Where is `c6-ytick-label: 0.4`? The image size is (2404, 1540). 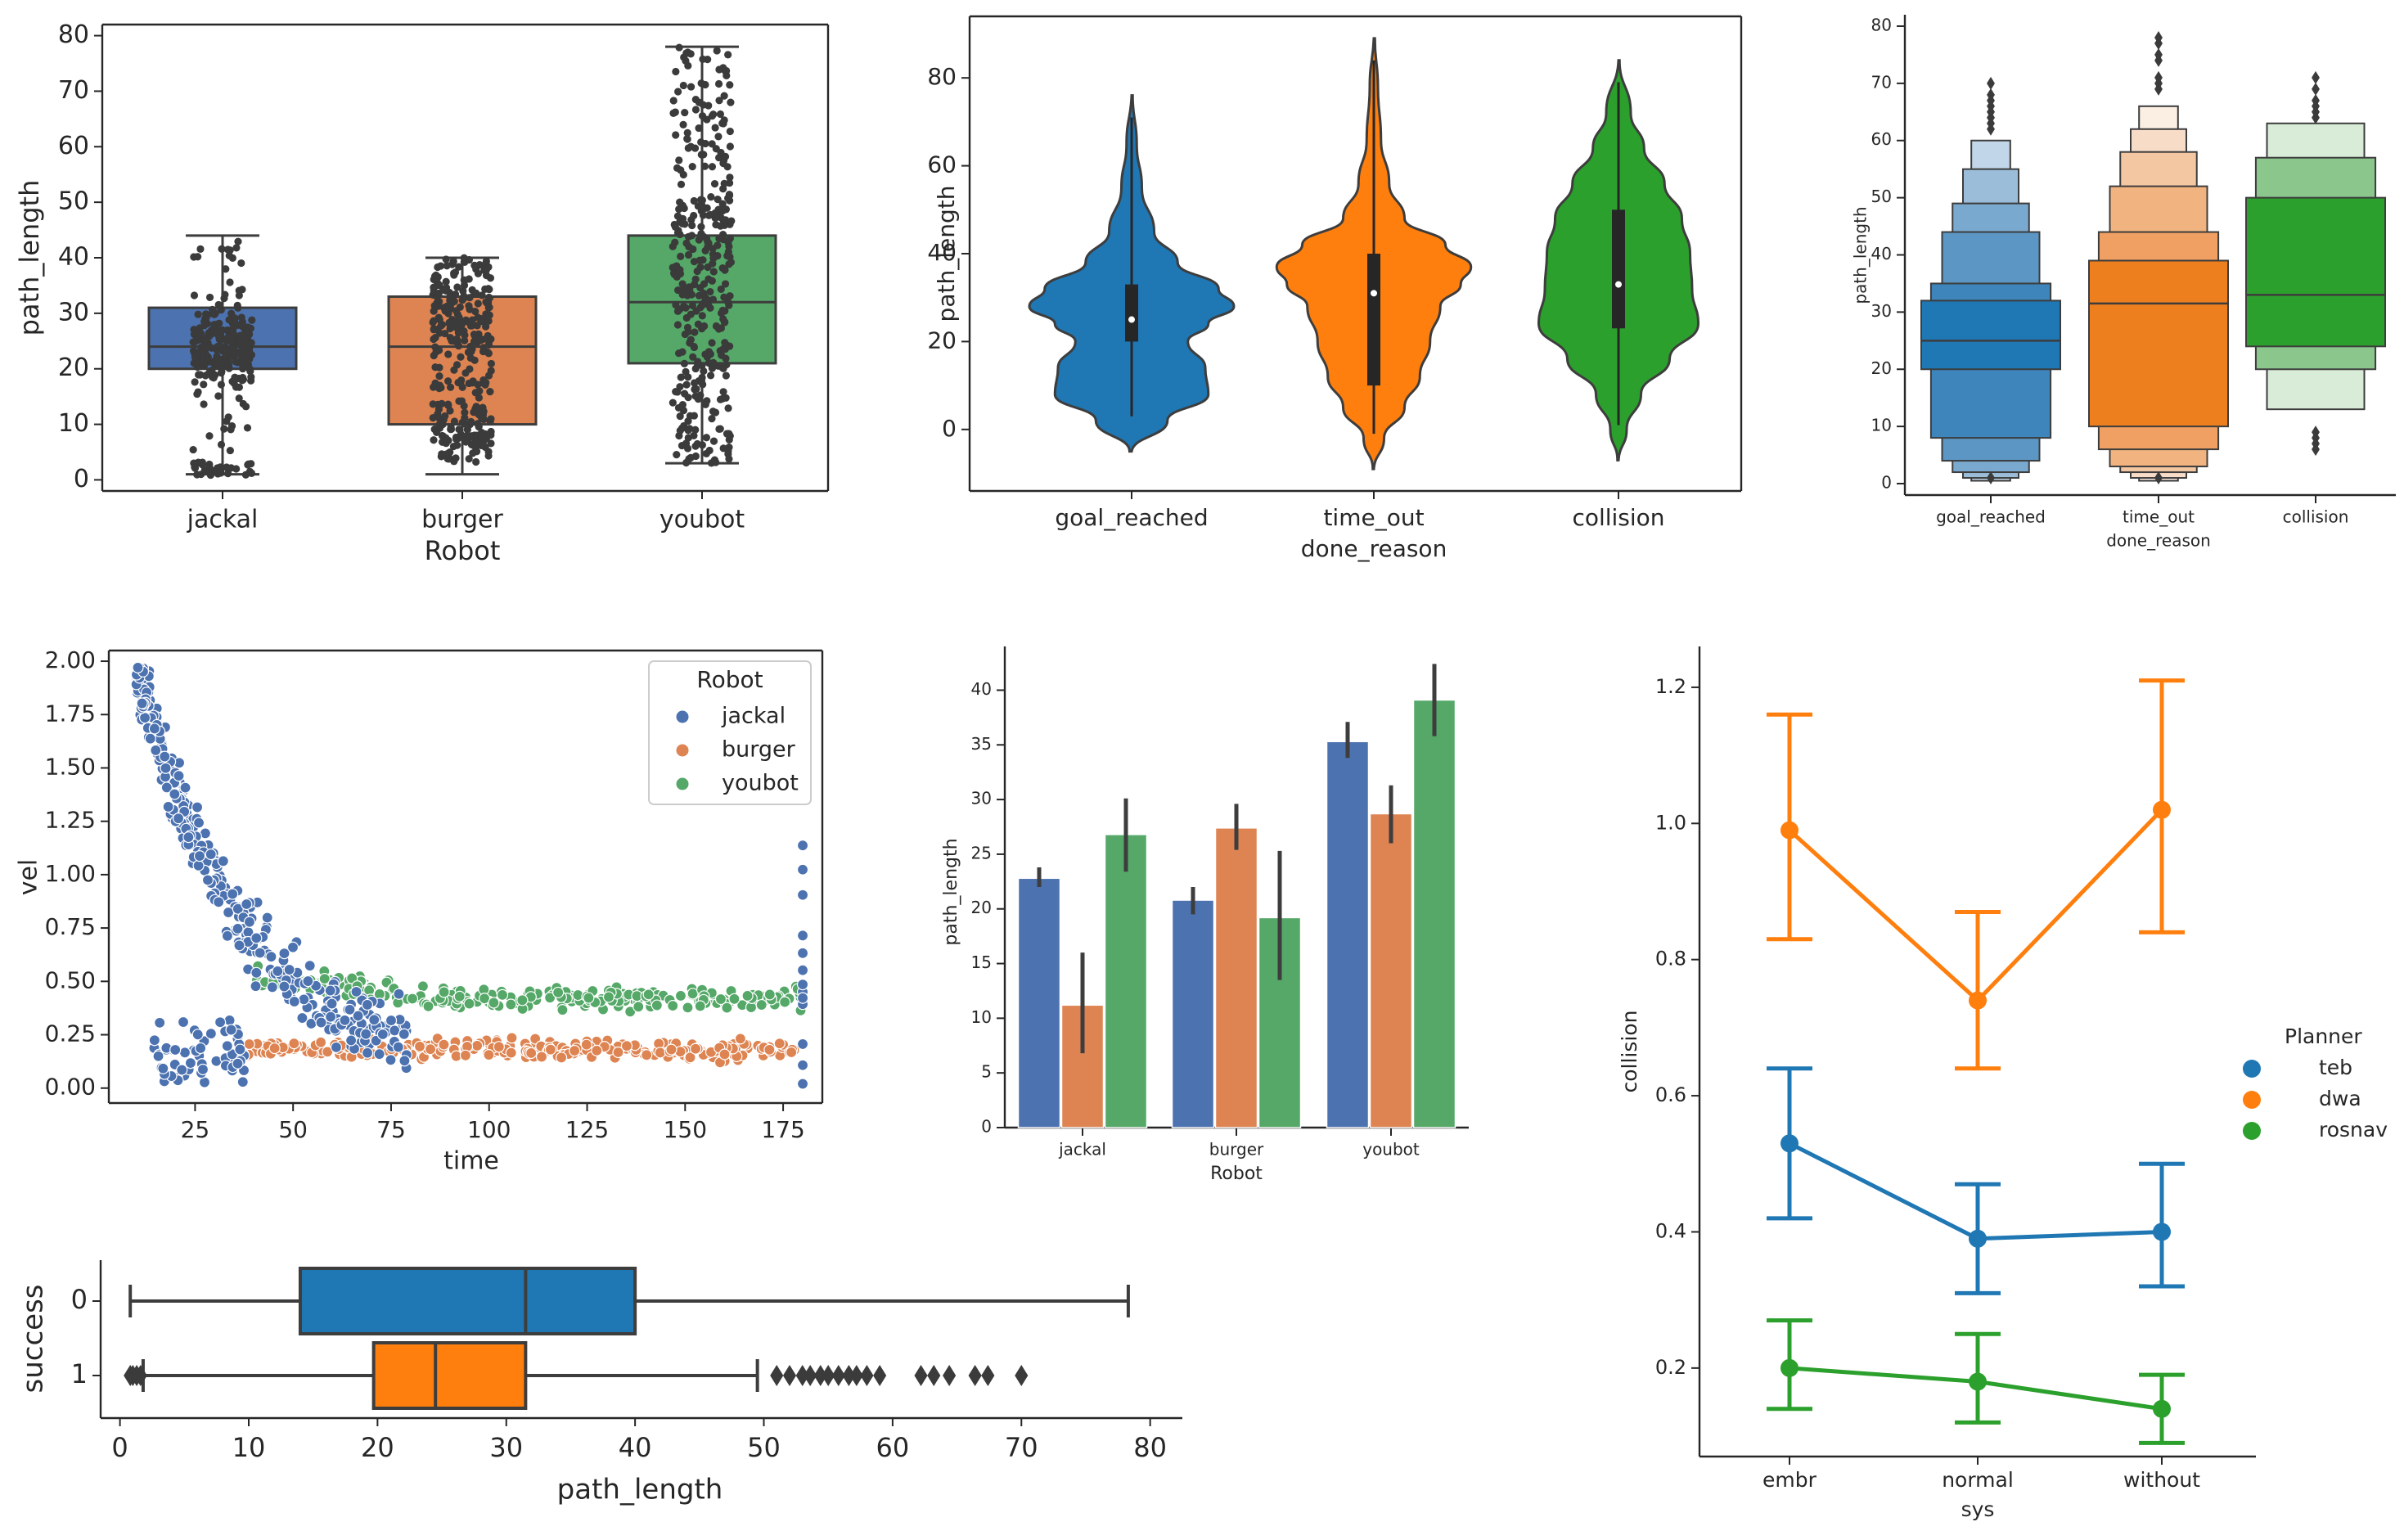 c6-ytick-label: 0.4 is located at coordinates (1670, 1230).